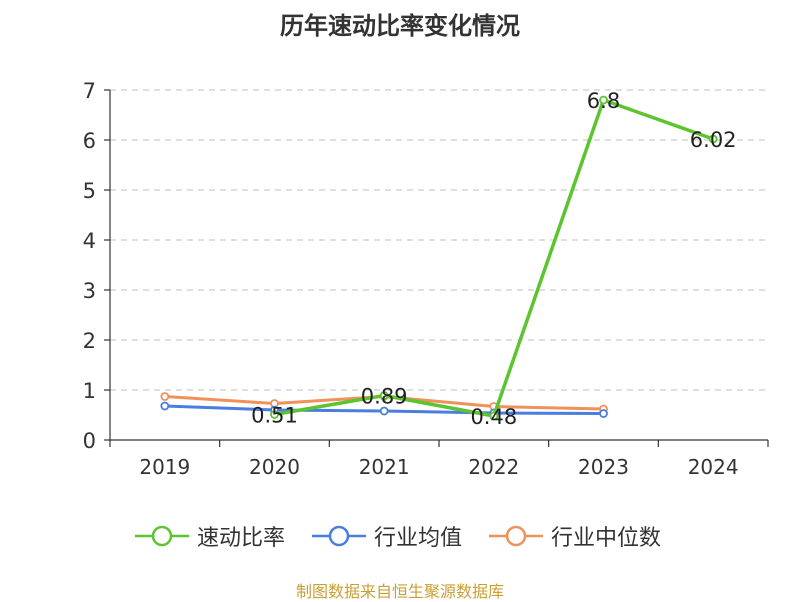 Image resolution: width=800 pixels, height=602 pixels. I want to click on chart-title: 历年速动比率变化情况, so click(400, 26).